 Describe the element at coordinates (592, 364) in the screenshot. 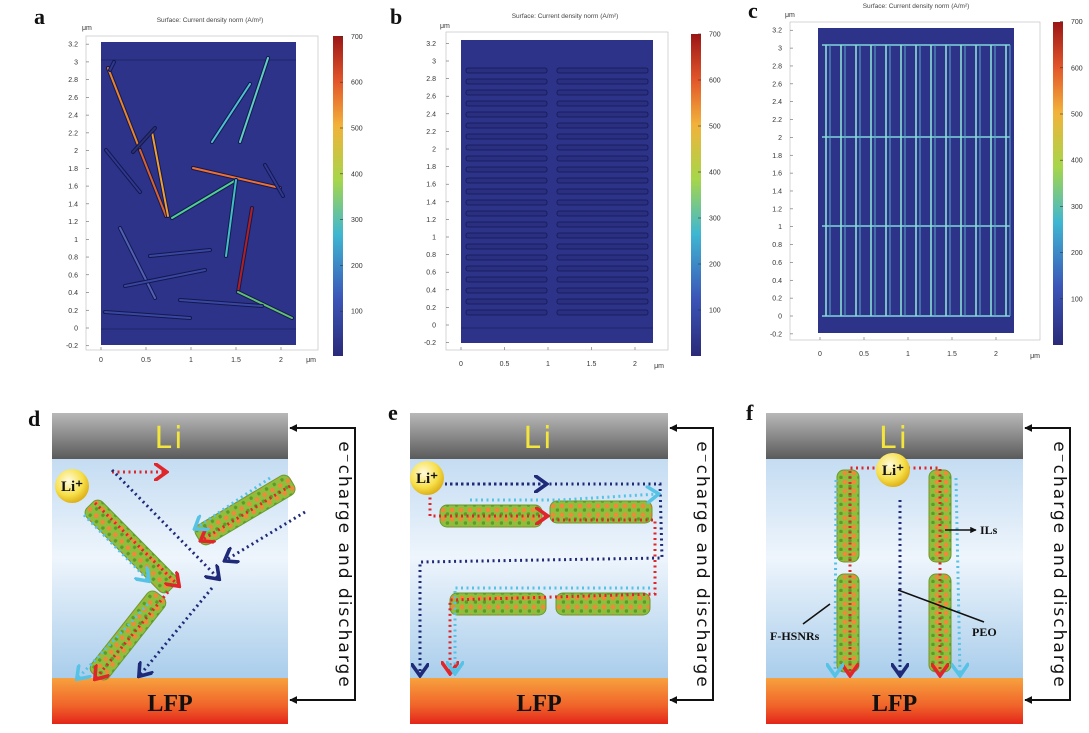

I see `x-tick-label: 1.5` at that location.